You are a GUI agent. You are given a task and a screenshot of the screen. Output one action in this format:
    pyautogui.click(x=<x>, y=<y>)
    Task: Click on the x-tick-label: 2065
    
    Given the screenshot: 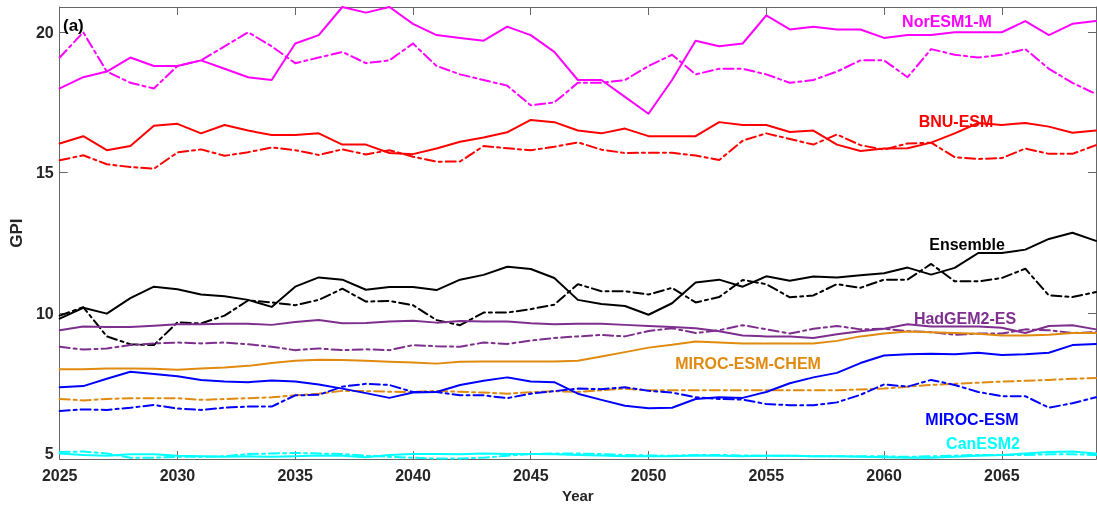 What is the action you would take?
    pyautogui.click(x=1001, y=475)
    